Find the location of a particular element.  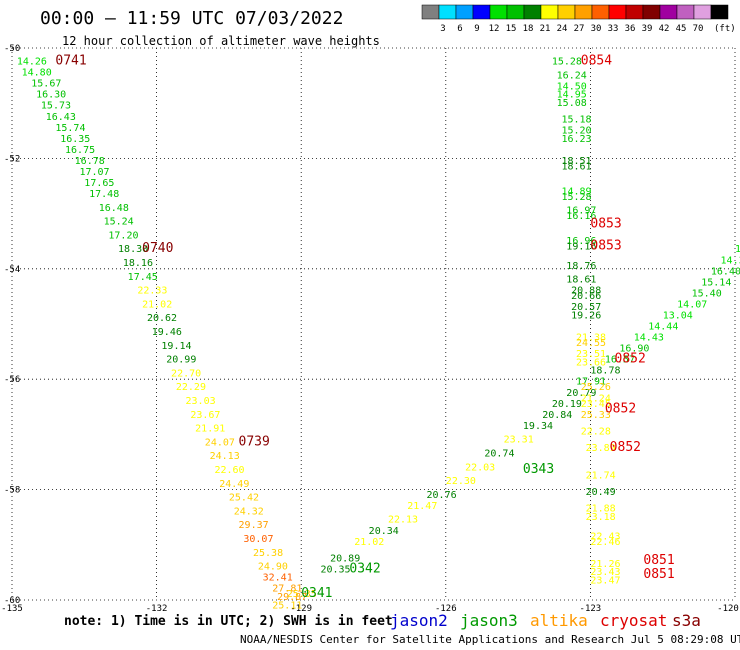

wave-height-point: 21.91 is located at coordinates (210, 429).